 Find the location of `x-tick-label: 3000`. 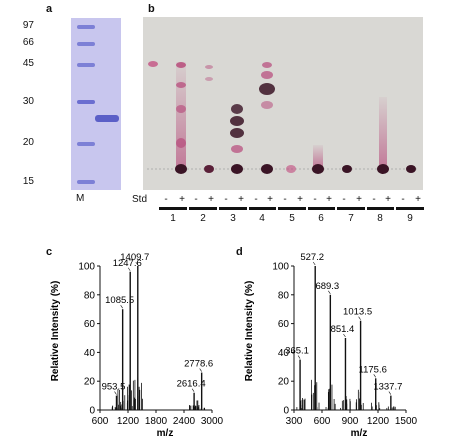

x-tick-label: 3000 is located at coordinates (212, 421).